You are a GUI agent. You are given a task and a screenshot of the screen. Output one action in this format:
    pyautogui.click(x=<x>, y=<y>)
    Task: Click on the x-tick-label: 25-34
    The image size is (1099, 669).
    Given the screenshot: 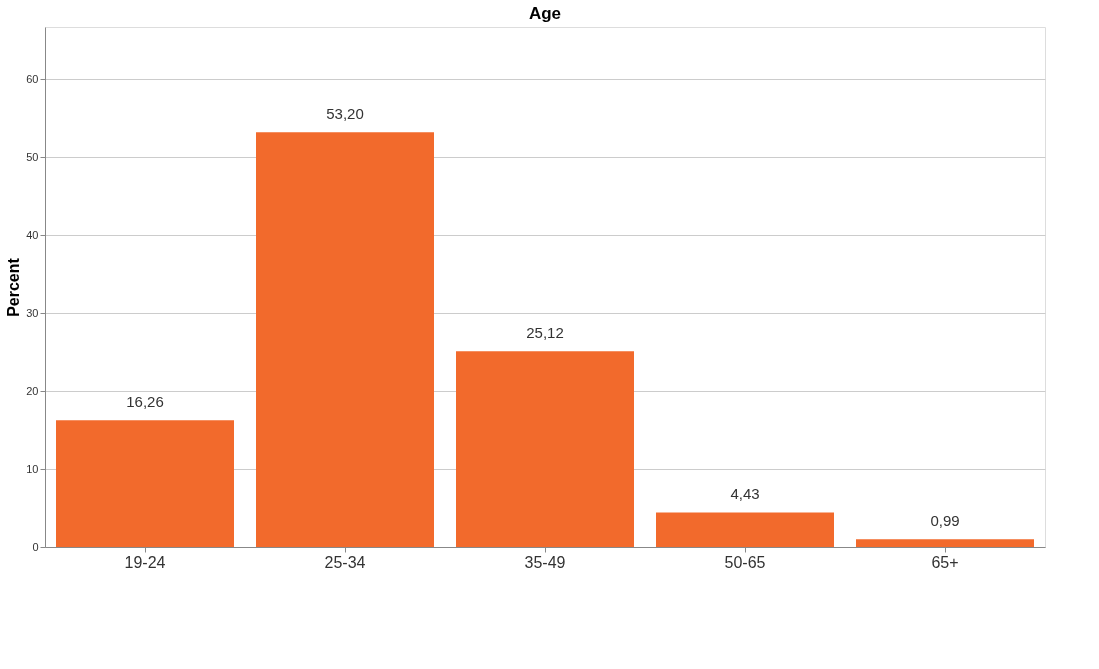 What is the action you would take?
    pyautogui.click(x=345, y=562)
    